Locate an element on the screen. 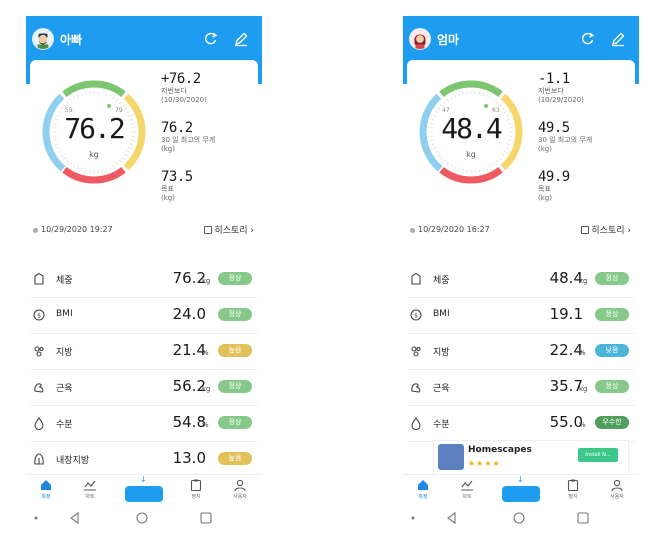  scale-icon is located at coordinates (416, 279).